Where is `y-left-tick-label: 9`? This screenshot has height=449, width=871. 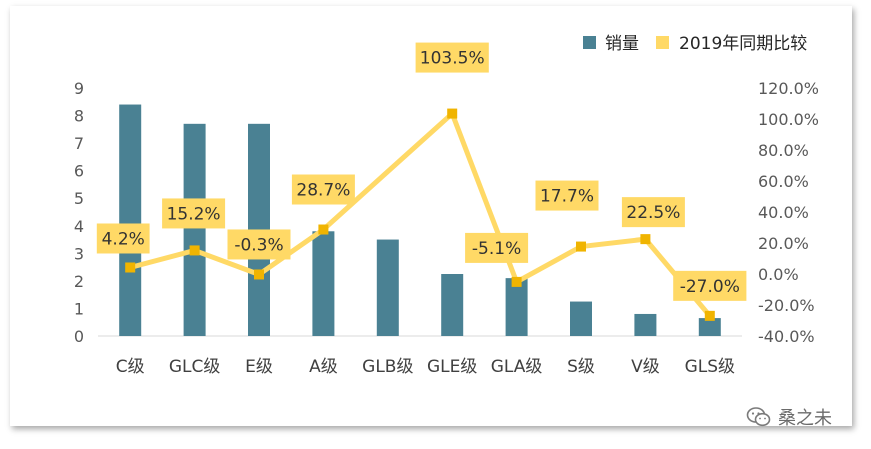
y-left-tick-label: 9 is located at coordinates (79, 88).